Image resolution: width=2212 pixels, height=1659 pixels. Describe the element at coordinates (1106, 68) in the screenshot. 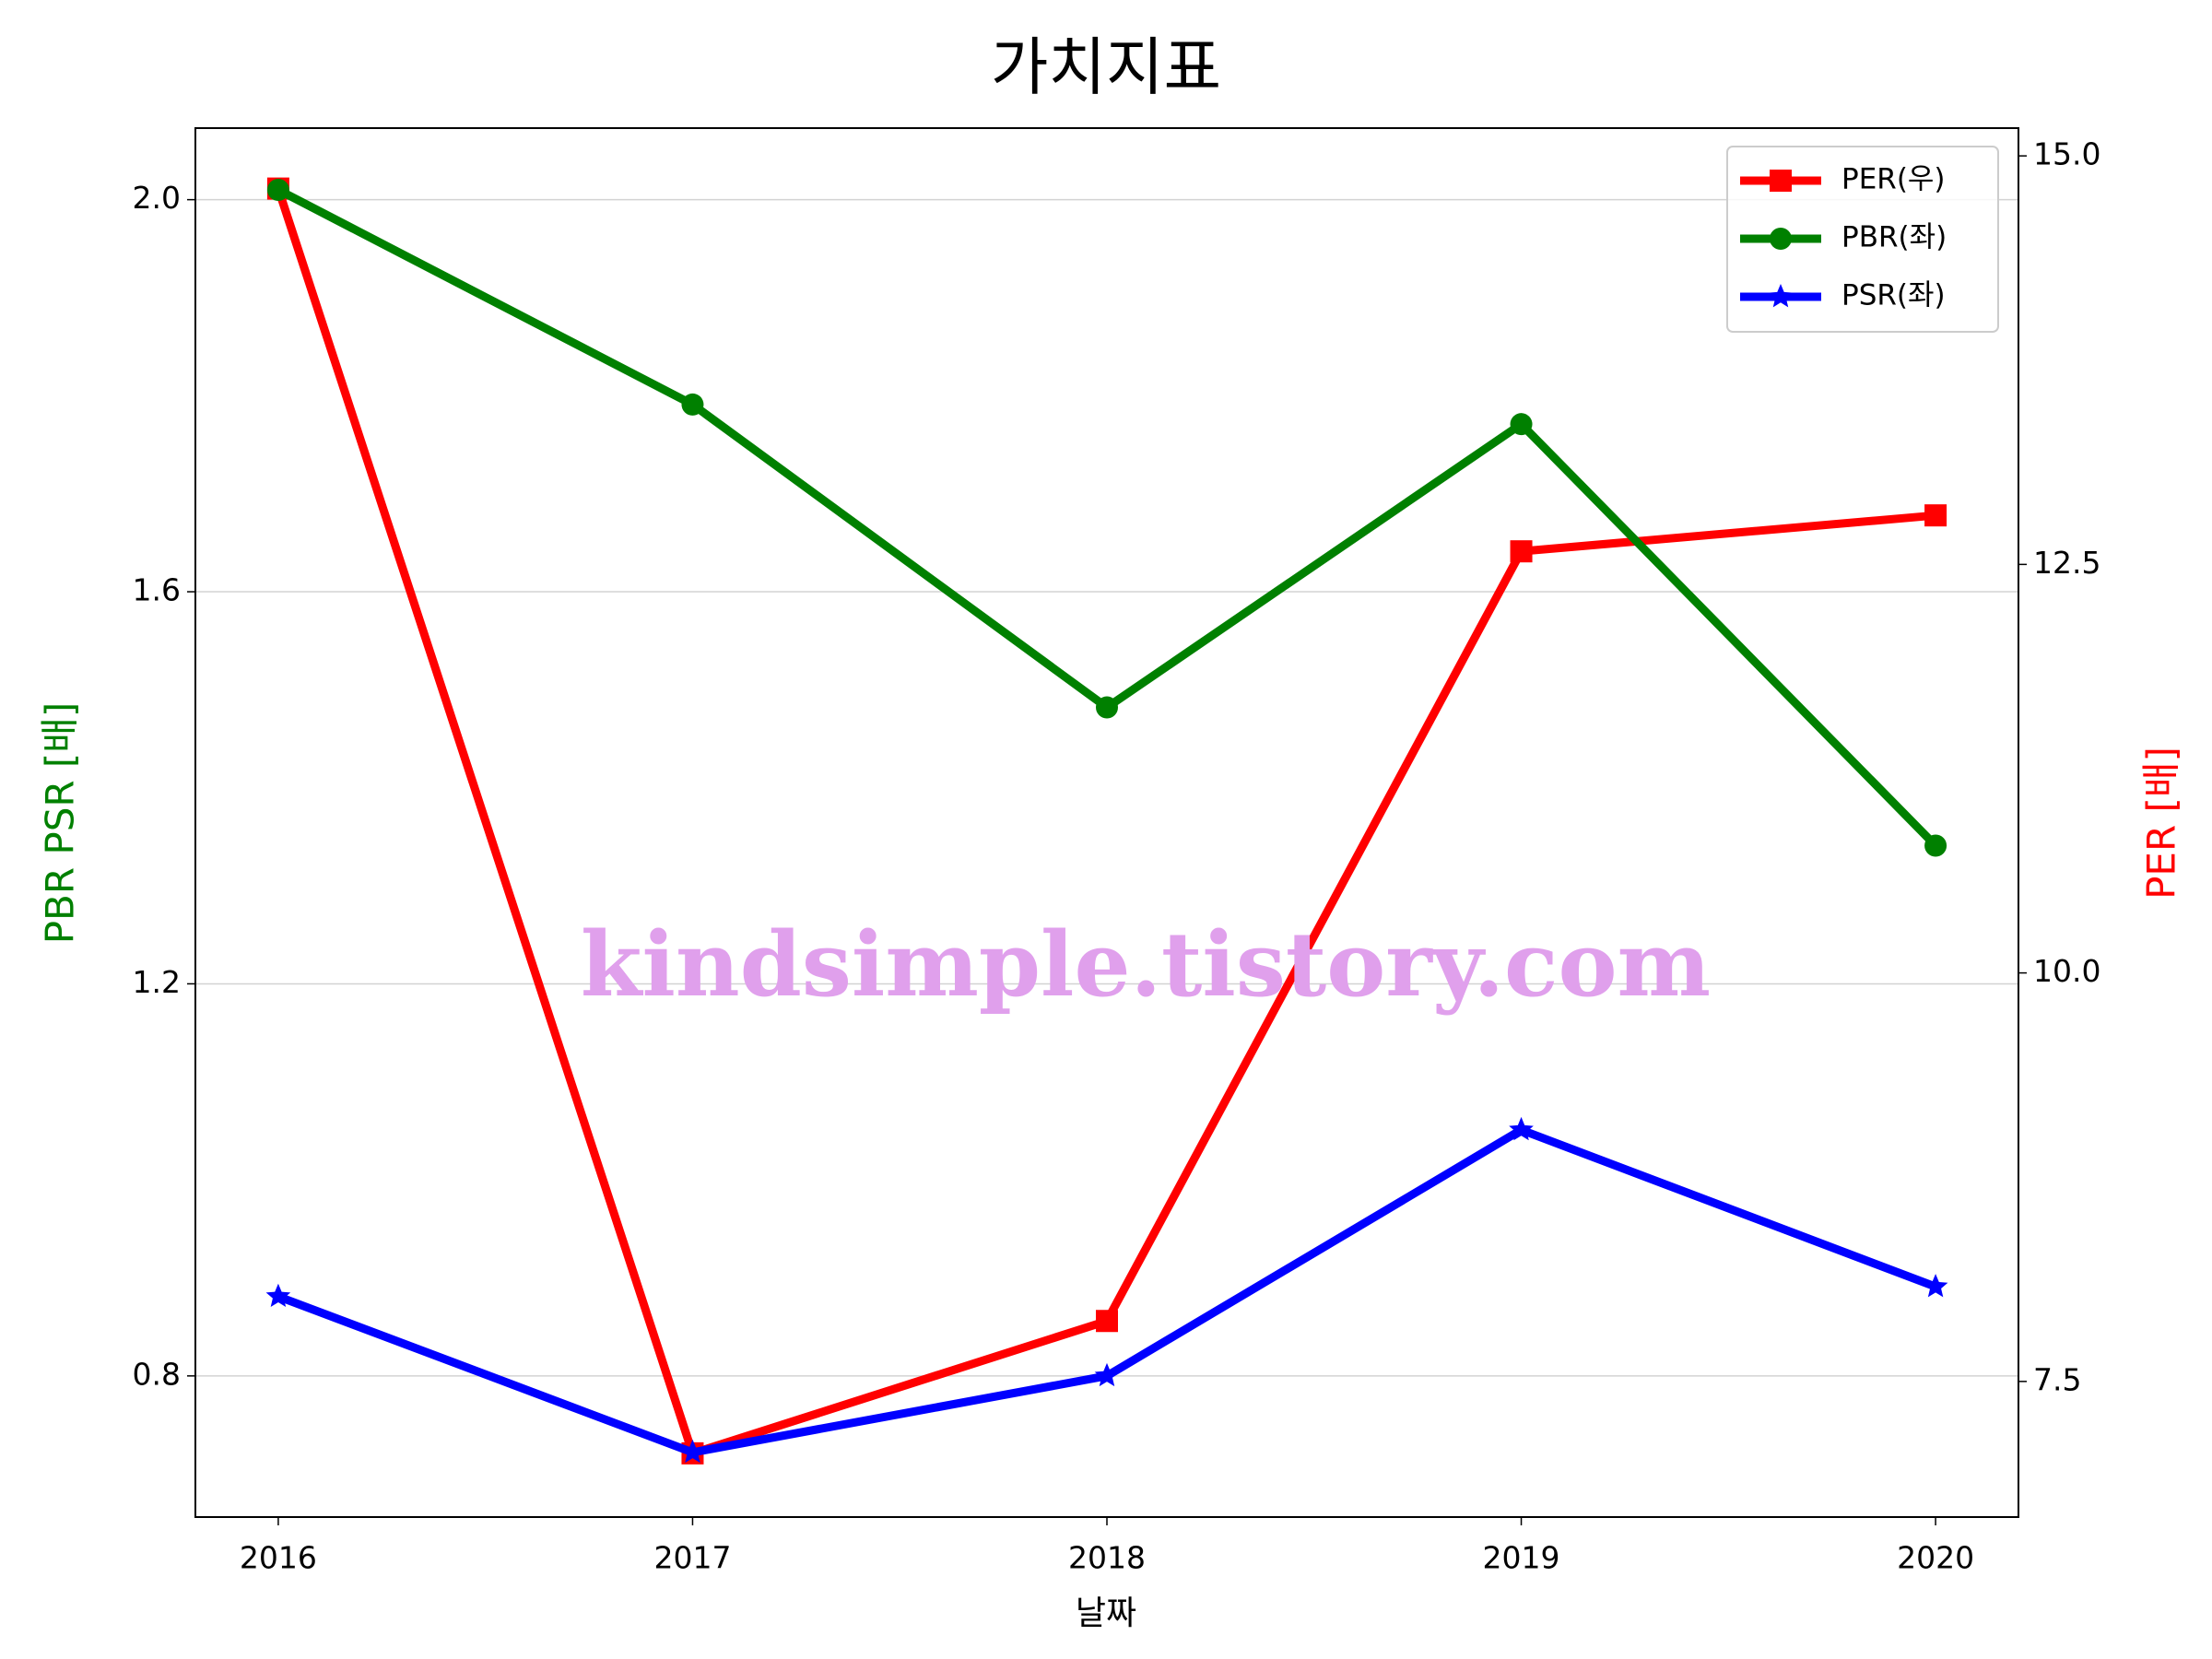

I see `chart-title: 가치지표` at that location.